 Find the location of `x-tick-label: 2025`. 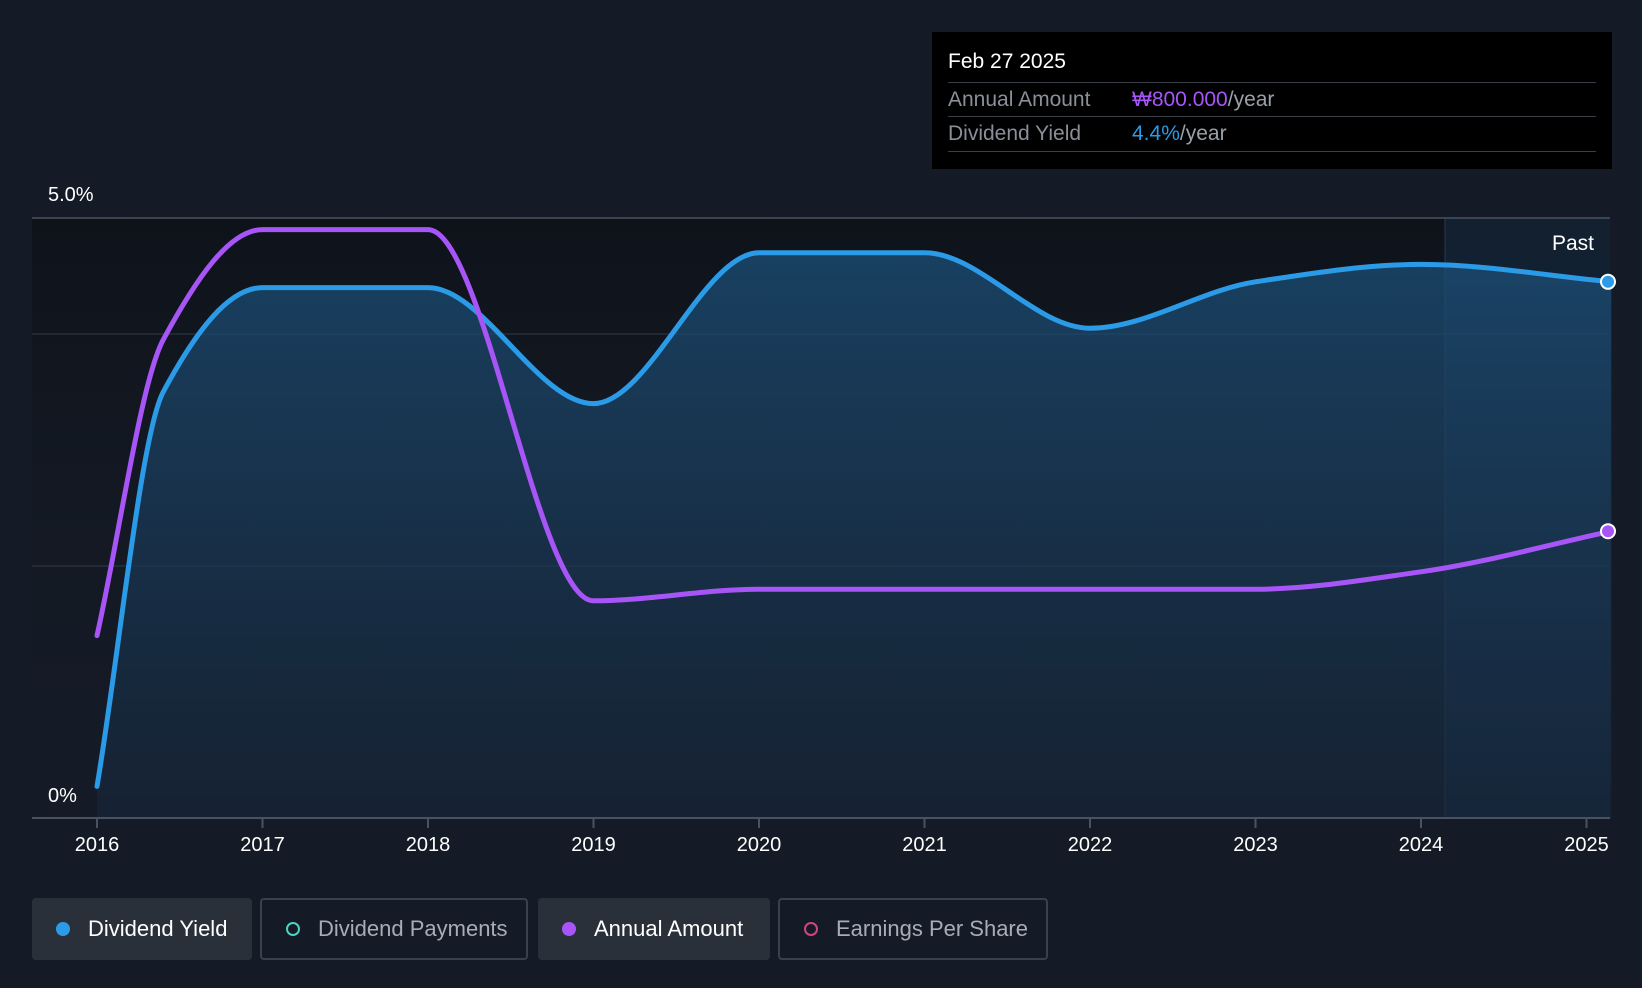

x-tick-label: 2025 is located at coordinates (1586, 845).